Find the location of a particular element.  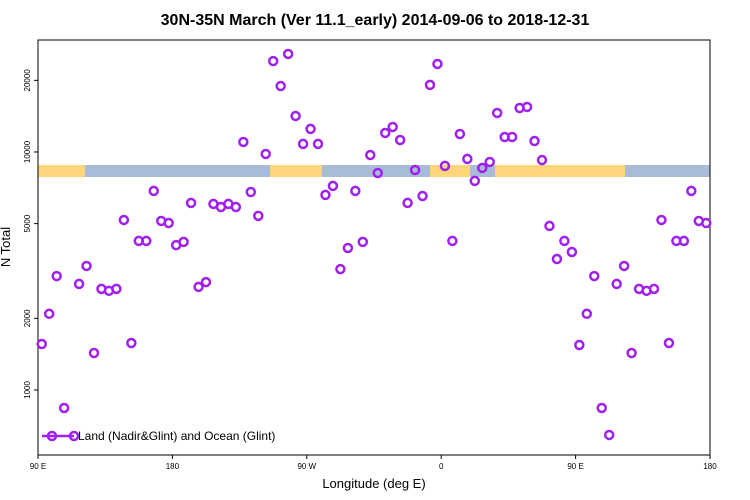

y-tick-label: 10000 is located at coordinates (27, 151).